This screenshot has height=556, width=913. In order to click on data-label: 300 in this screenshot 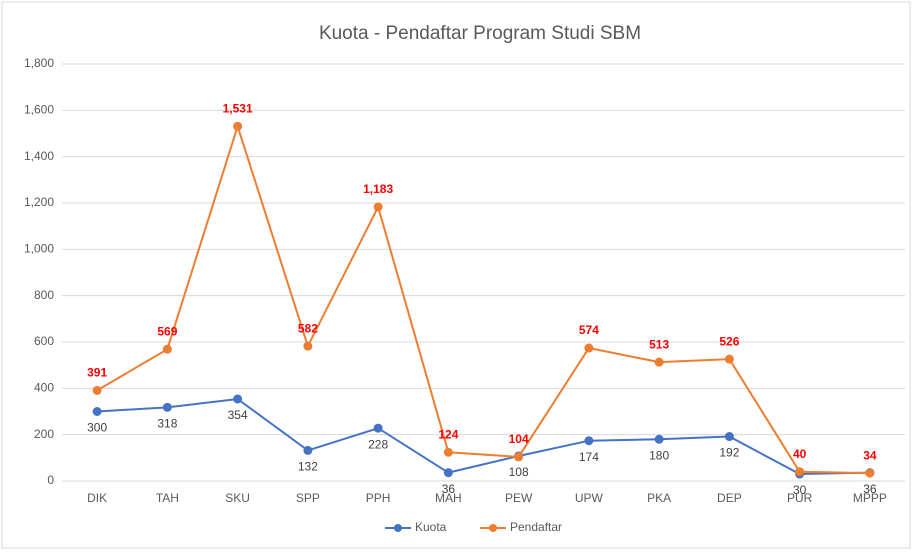, I will do `click(97, 428)`.